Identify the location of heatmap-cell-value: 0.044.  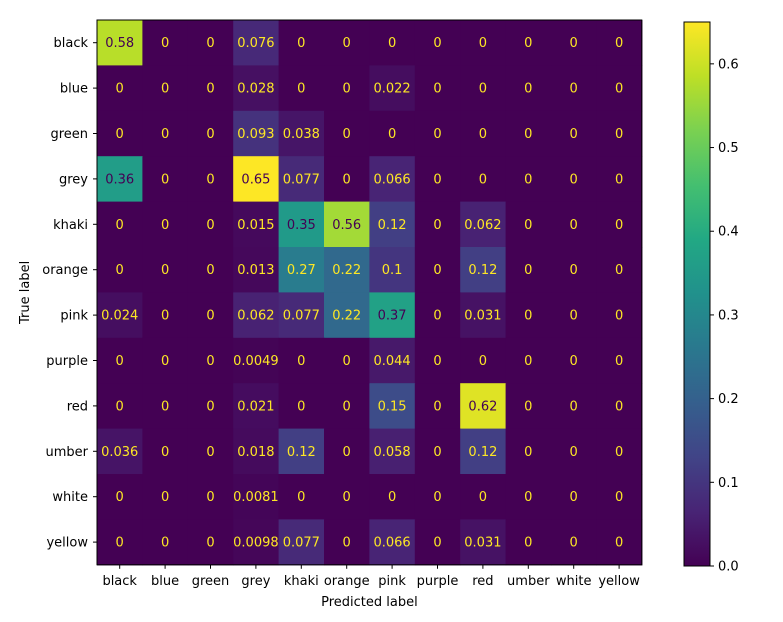
(391, 361).